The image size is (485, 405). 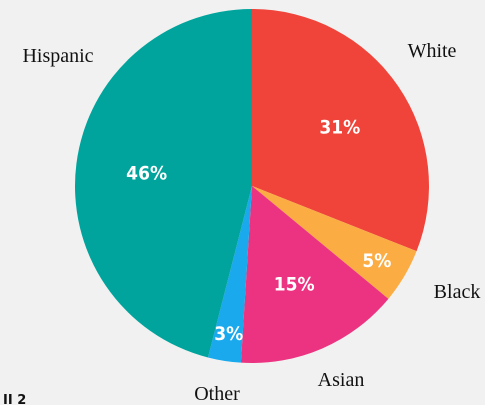 I want to click on corner-mark: II 2, so click(x=14, y=399).